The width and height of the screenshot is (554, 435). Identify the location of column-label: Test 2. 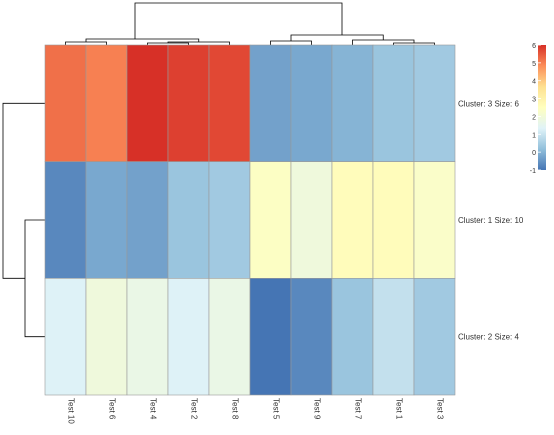
(194, 409).